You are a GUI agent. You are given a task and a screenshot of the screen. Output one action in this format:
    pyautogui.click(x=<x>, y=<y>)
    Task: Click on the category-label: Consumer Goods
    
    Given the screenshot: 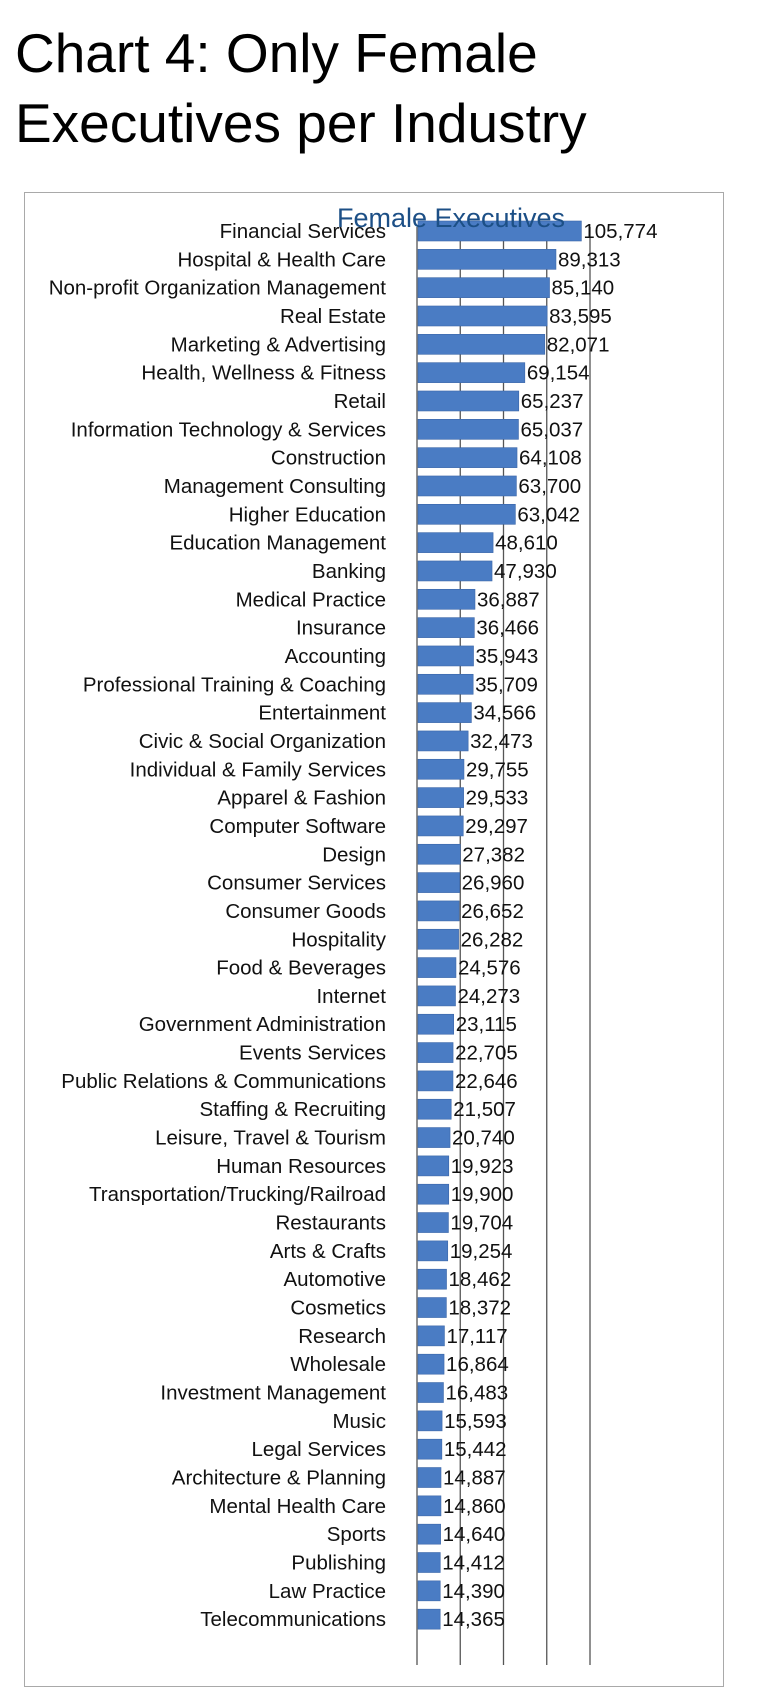 What is the action you would take?
    pyautogui.click(x=305, y=911)
    